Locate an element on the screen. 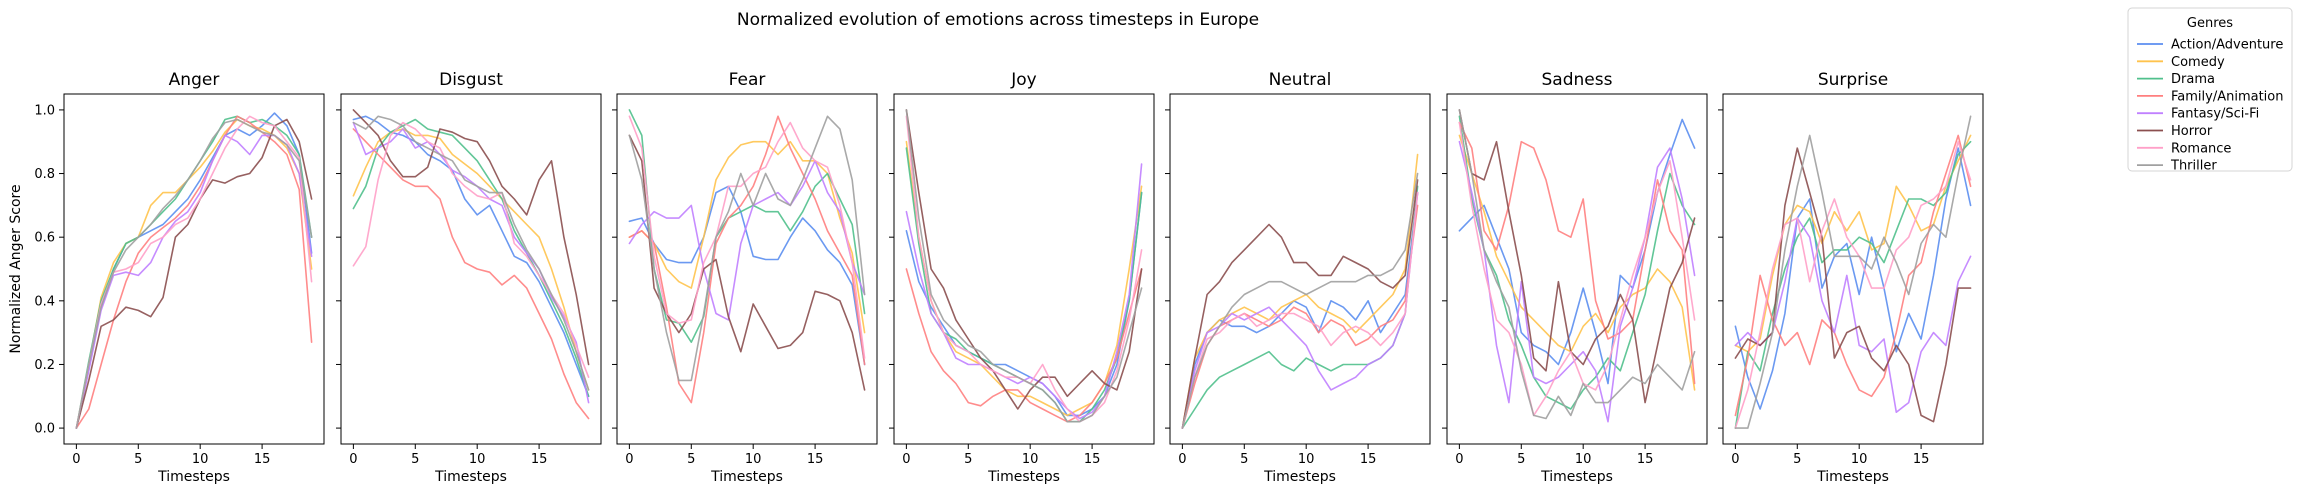  y-tick-label-anger: 0.4 is located at coordinates (44, 301).